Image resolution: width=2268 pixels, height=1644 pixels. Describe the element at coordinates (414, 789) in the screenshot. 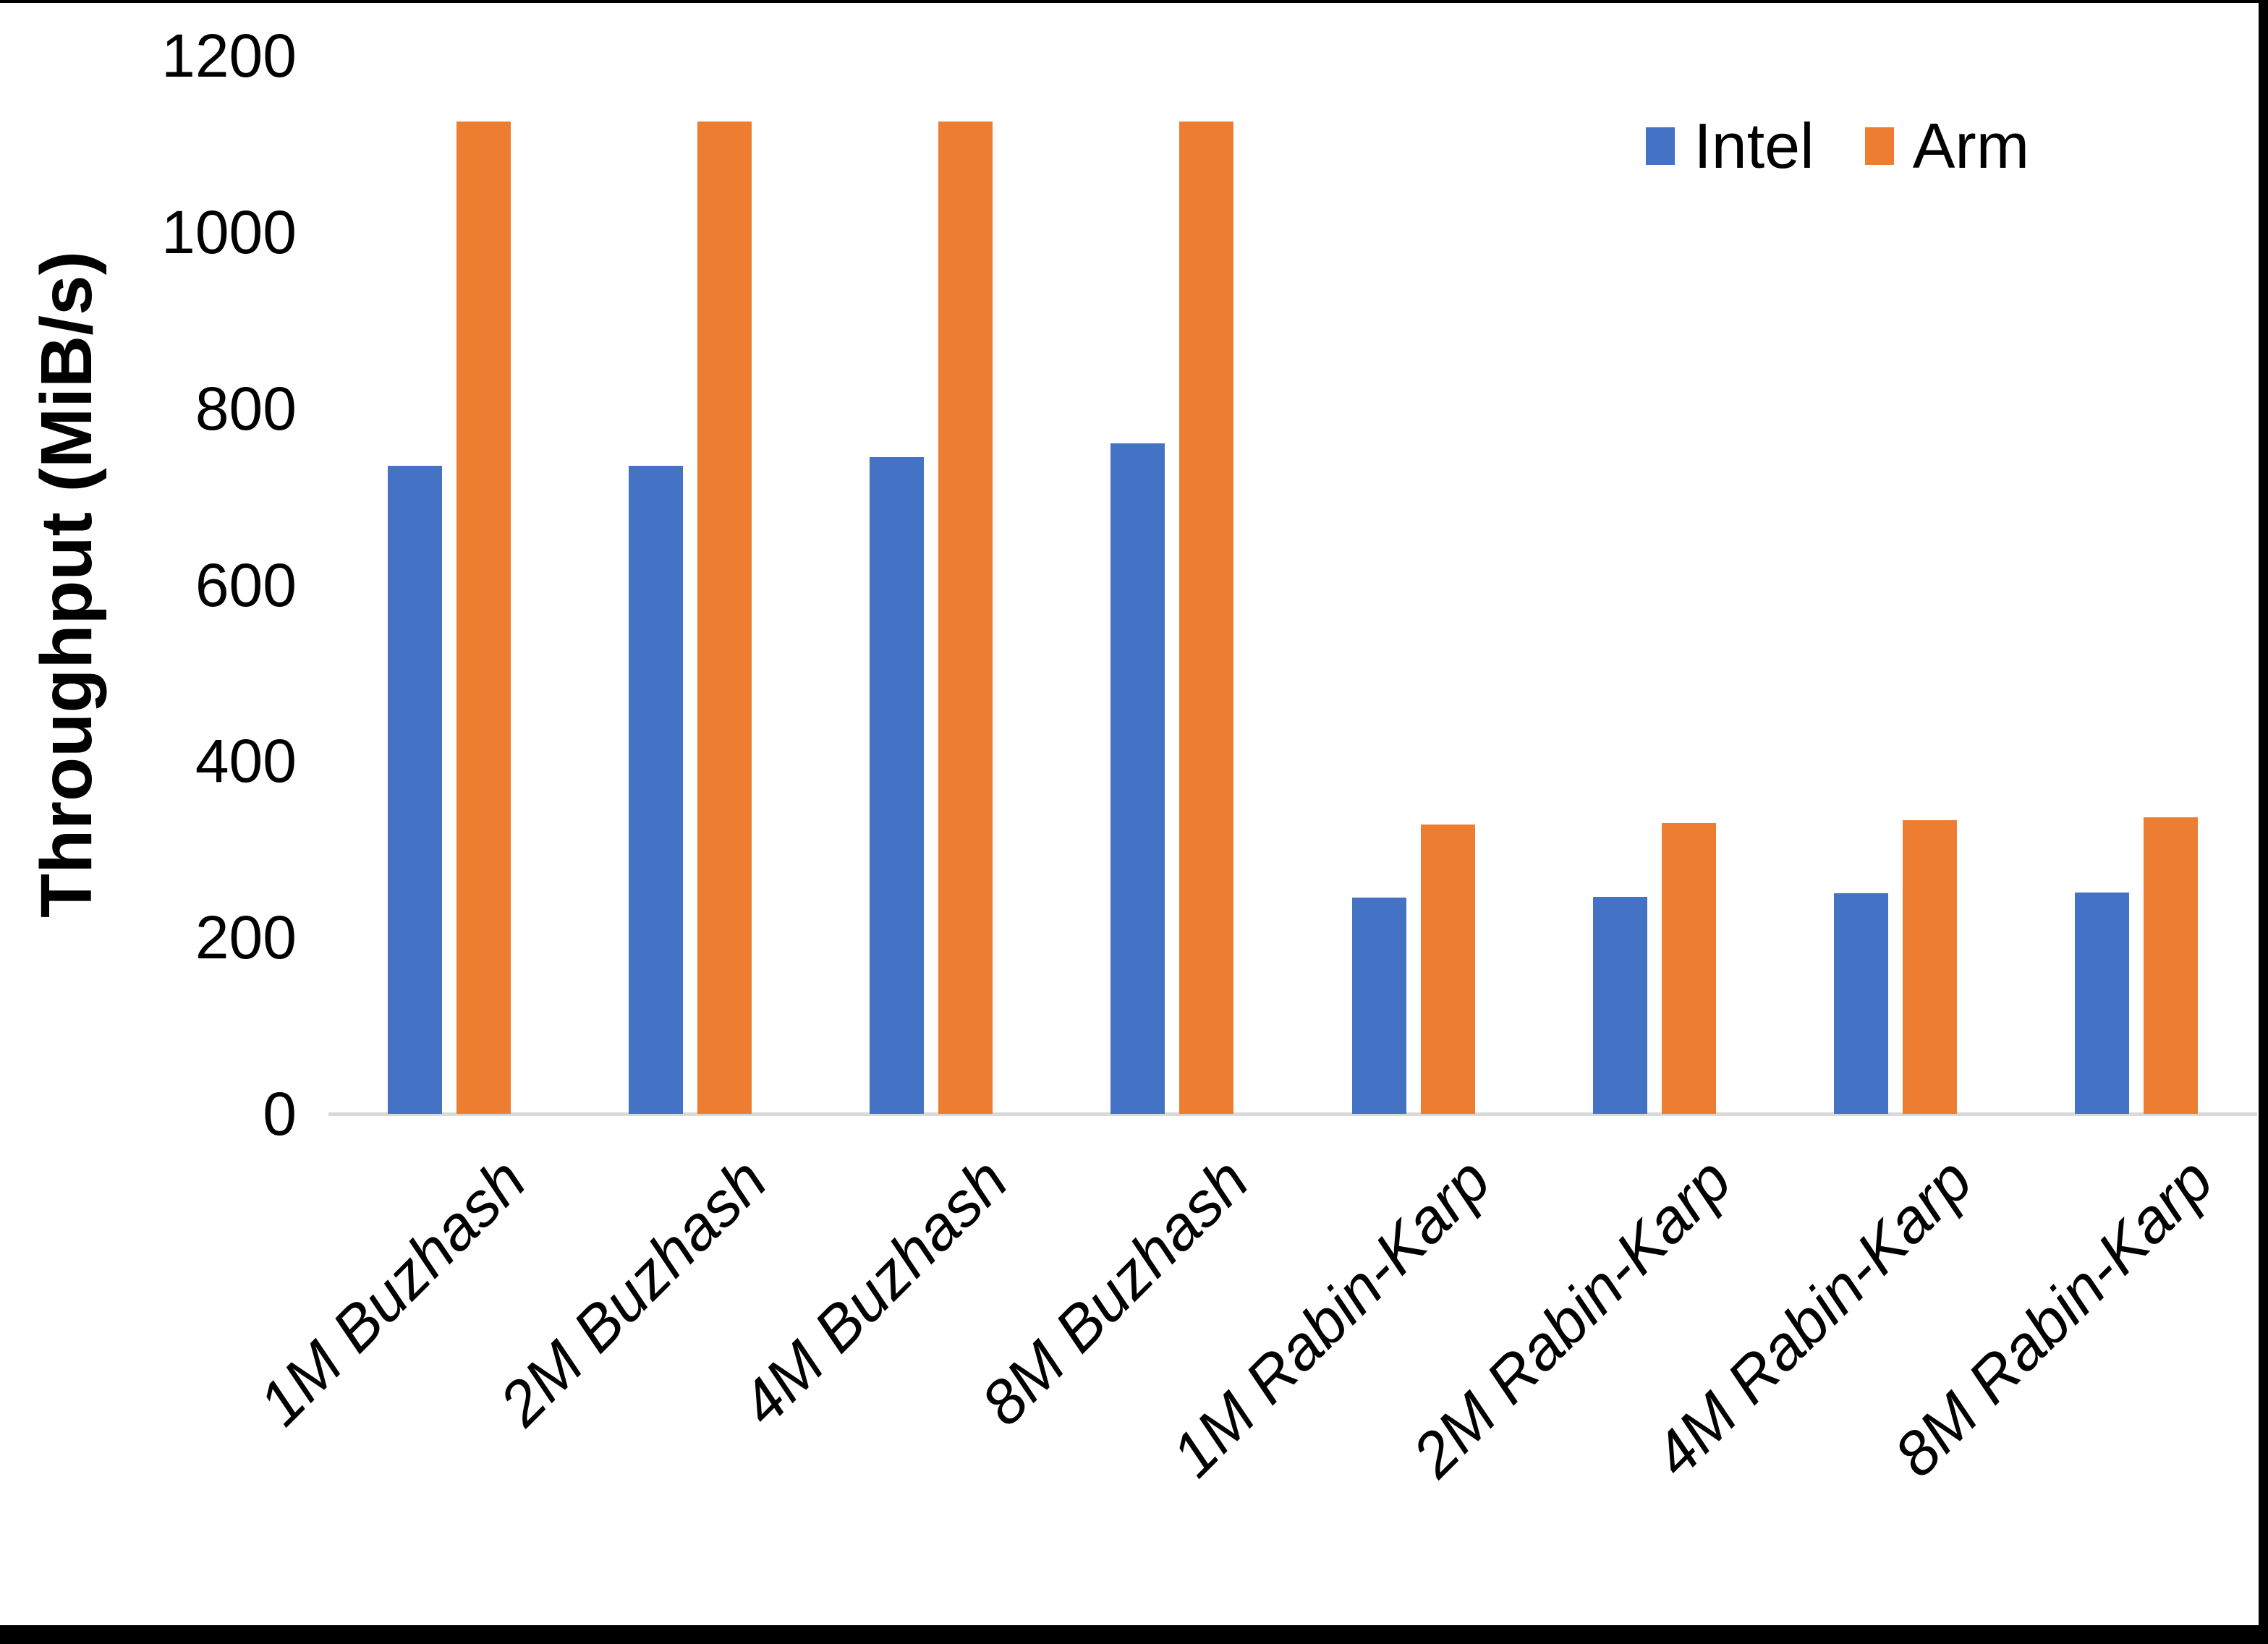

I see `bar-intel-1m-buzhash` at that location.